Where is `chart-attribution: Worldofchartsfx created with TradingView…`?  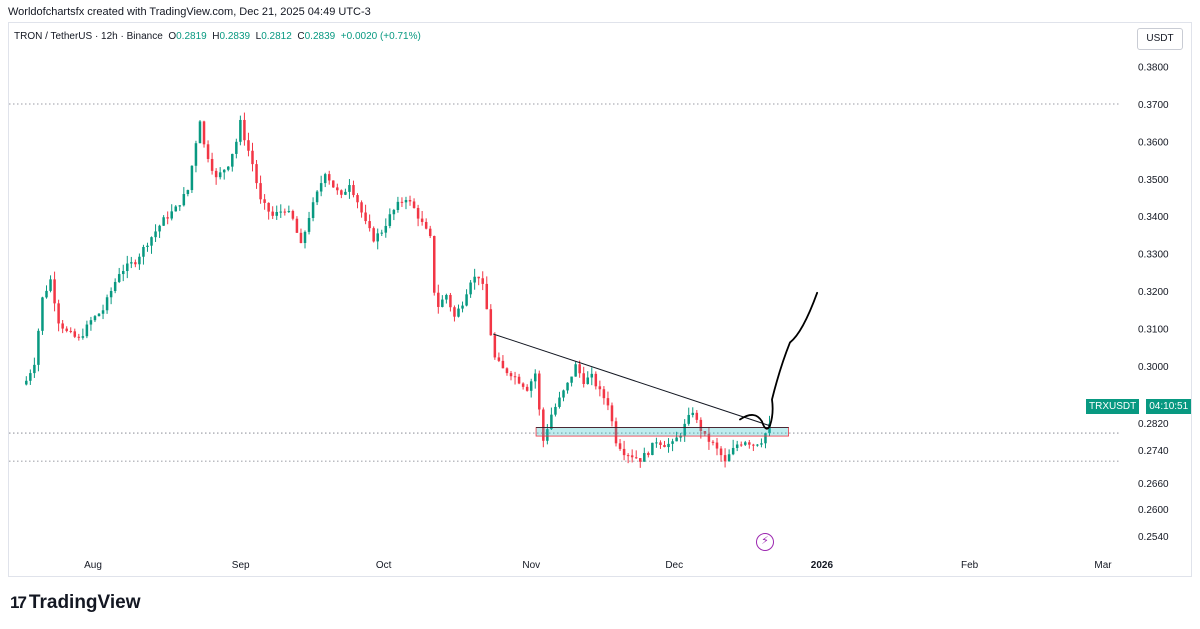
chart-attribution: Worldofchartsfx created with TradingView… is located at coordinates (189, 12).